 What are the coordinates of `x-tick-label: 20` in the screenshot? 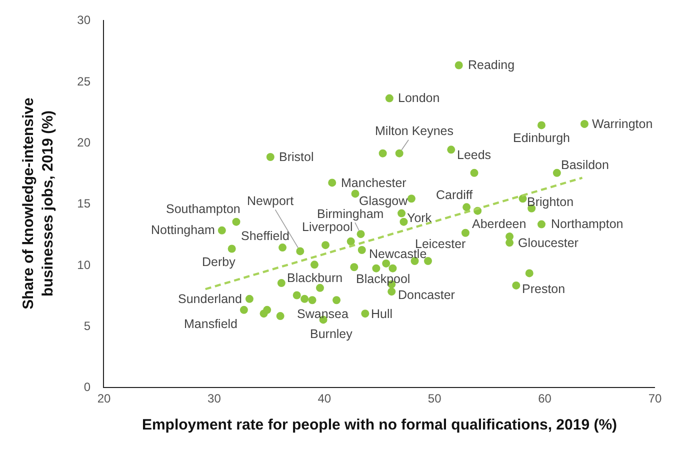 It's located at (104, 399).